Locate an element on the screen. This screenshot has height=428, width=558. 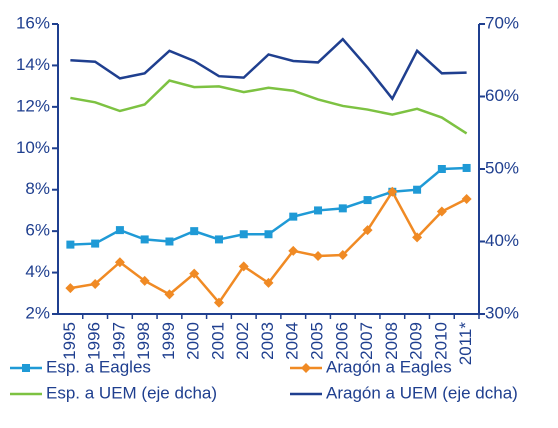
legend-label: Aragón a UEM (eje dcha) is located at coordinates (422, 392).